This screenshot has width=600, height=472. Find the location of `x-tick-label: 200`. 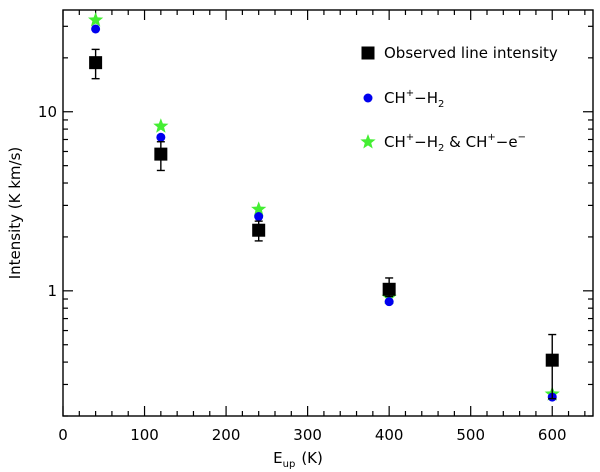

x-tick-label: 200 is located at coordinates (226, 435).